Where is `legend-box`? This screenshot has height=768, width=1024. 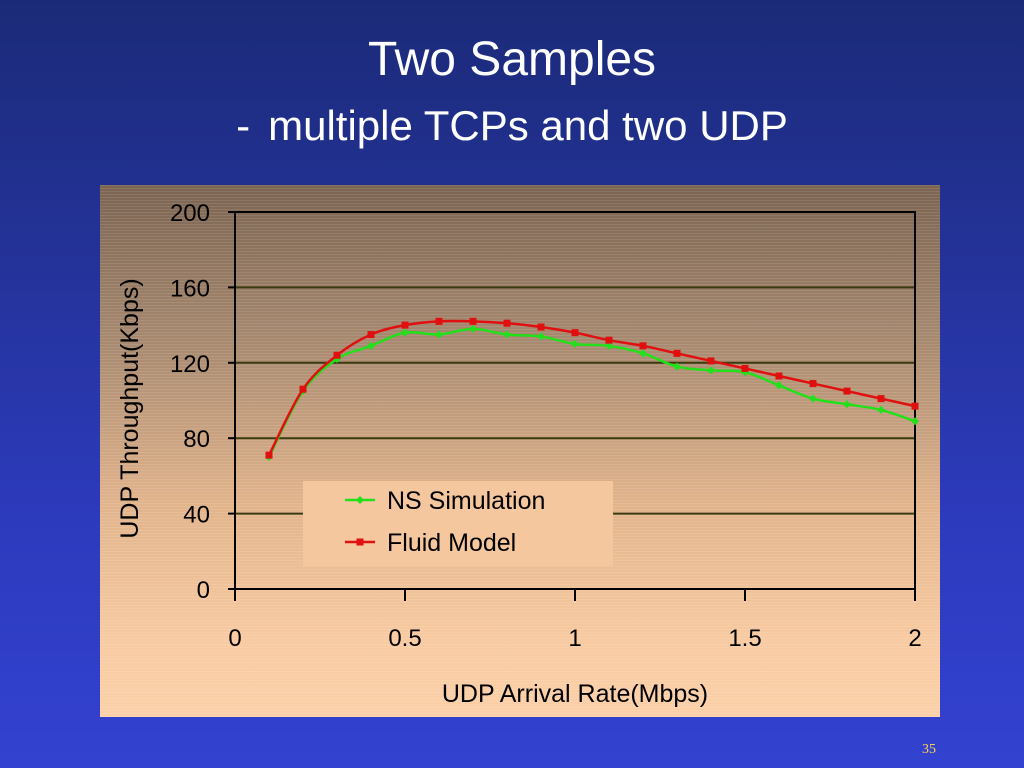 legend-box is located at coordinates (458, 523).